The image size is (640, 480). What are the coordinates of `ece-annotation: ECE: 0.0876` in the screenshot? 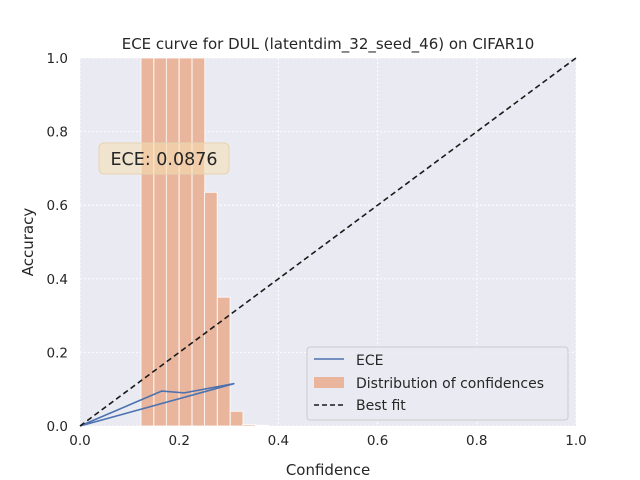 It's located at (164, 158).